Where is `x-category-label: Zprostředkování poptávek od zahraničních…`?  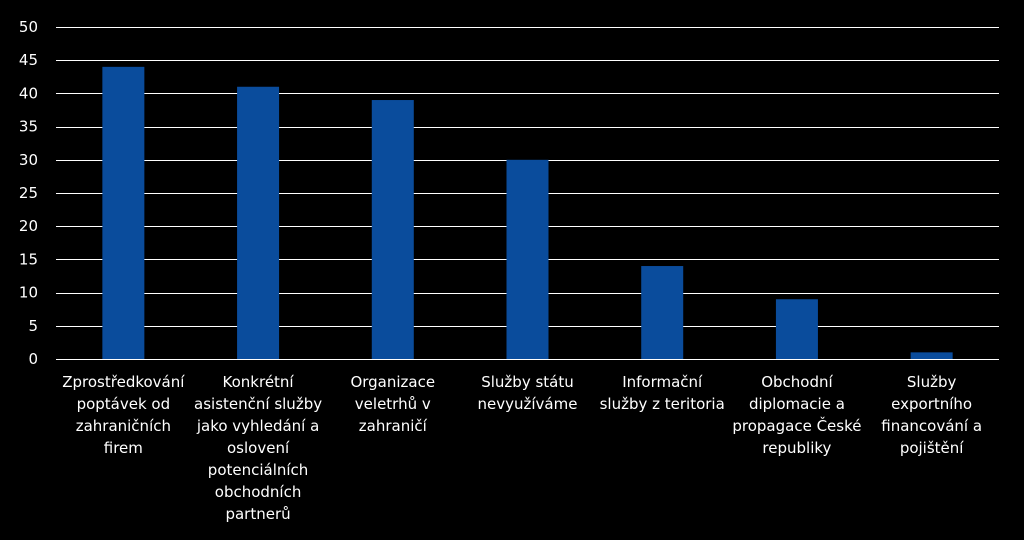 x-category-label: Zprostředkování poptávek od zahraničních… is located at coordinates (123, 415).